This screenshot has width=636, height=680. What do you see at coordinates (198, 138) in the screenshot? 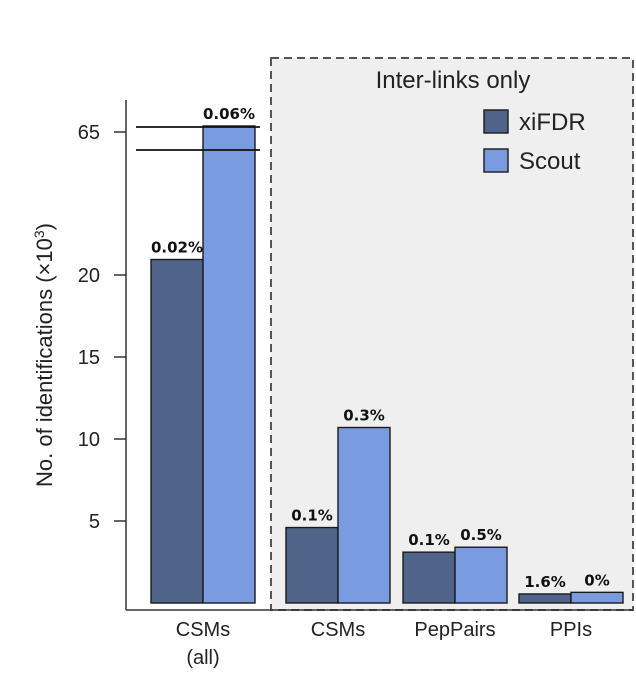
I see `axis-break` at bounding box center [198, 138].